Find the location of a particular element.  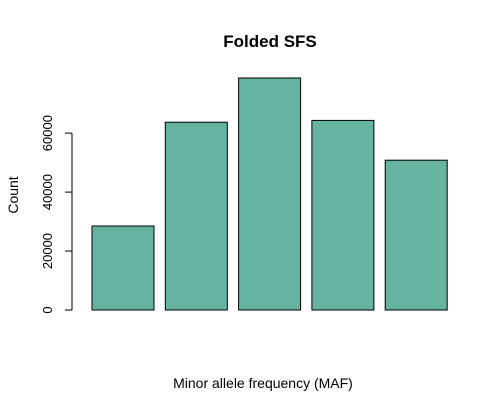

y-tick-label-3: 60000 is located at coordinates (47, 133).